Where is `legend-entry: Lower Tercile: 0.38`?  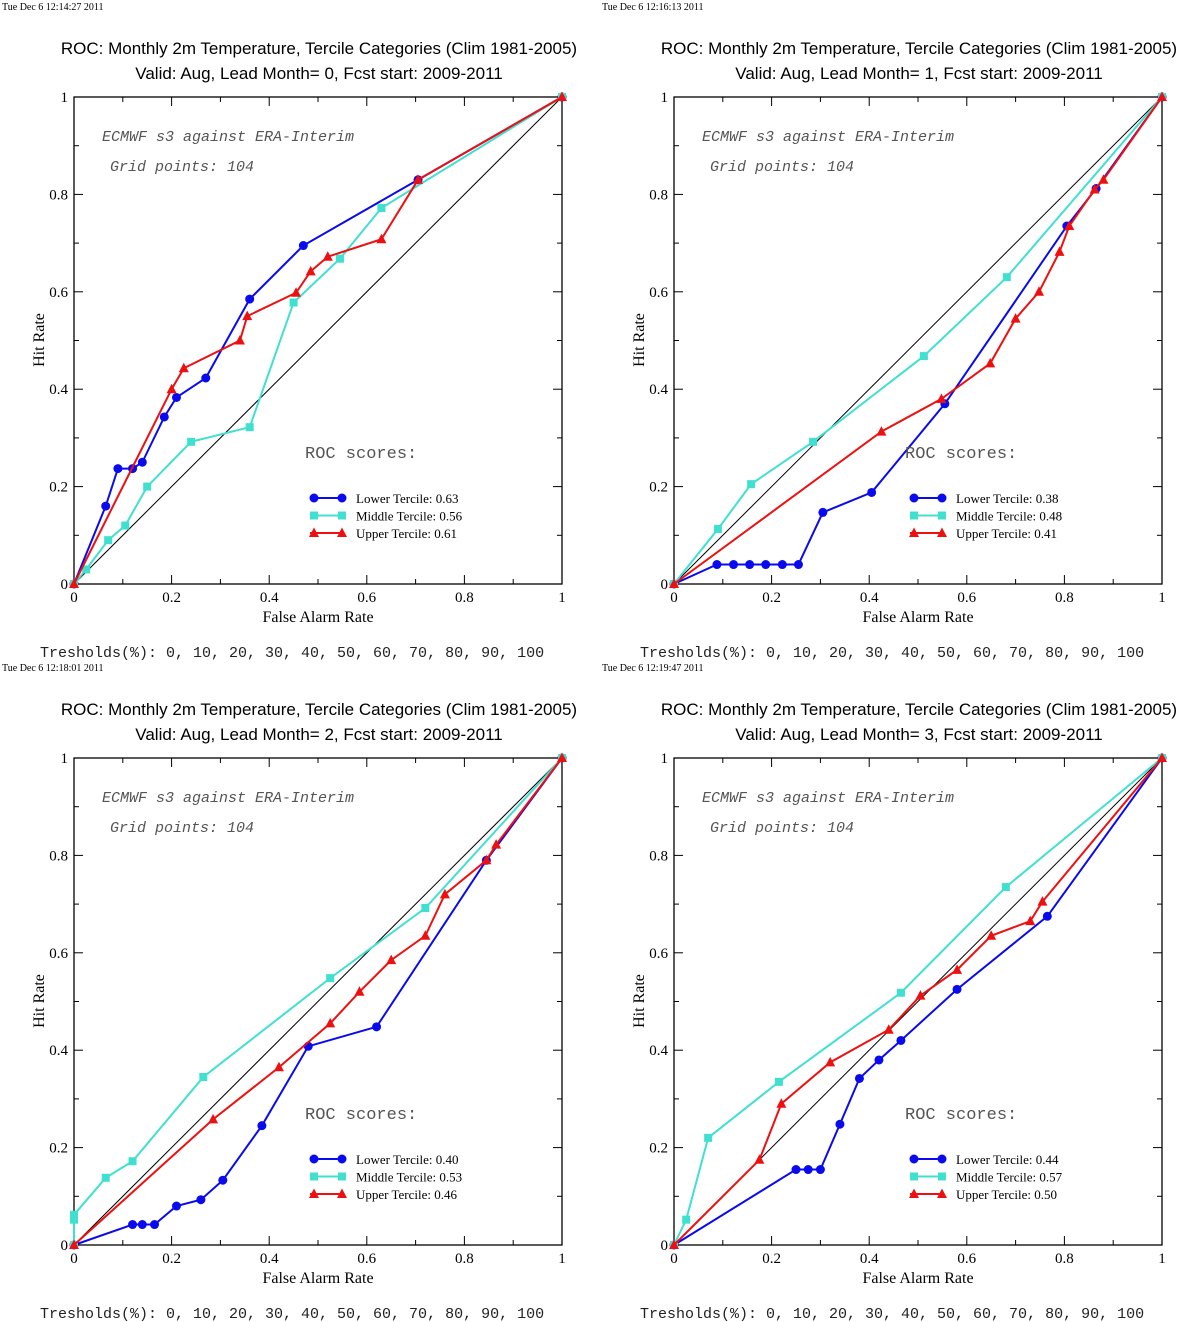 legend-entry: Lower Tercile: 0.38 is located at coordinates (1007, 498).